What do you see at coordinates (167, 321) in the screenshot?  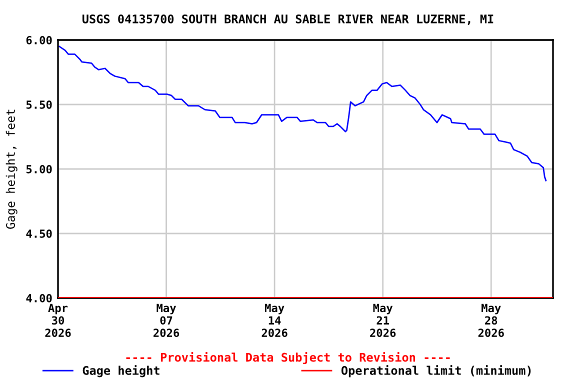 I see `x-tick-label: May 07 2026` at bounding box center [167, 321].